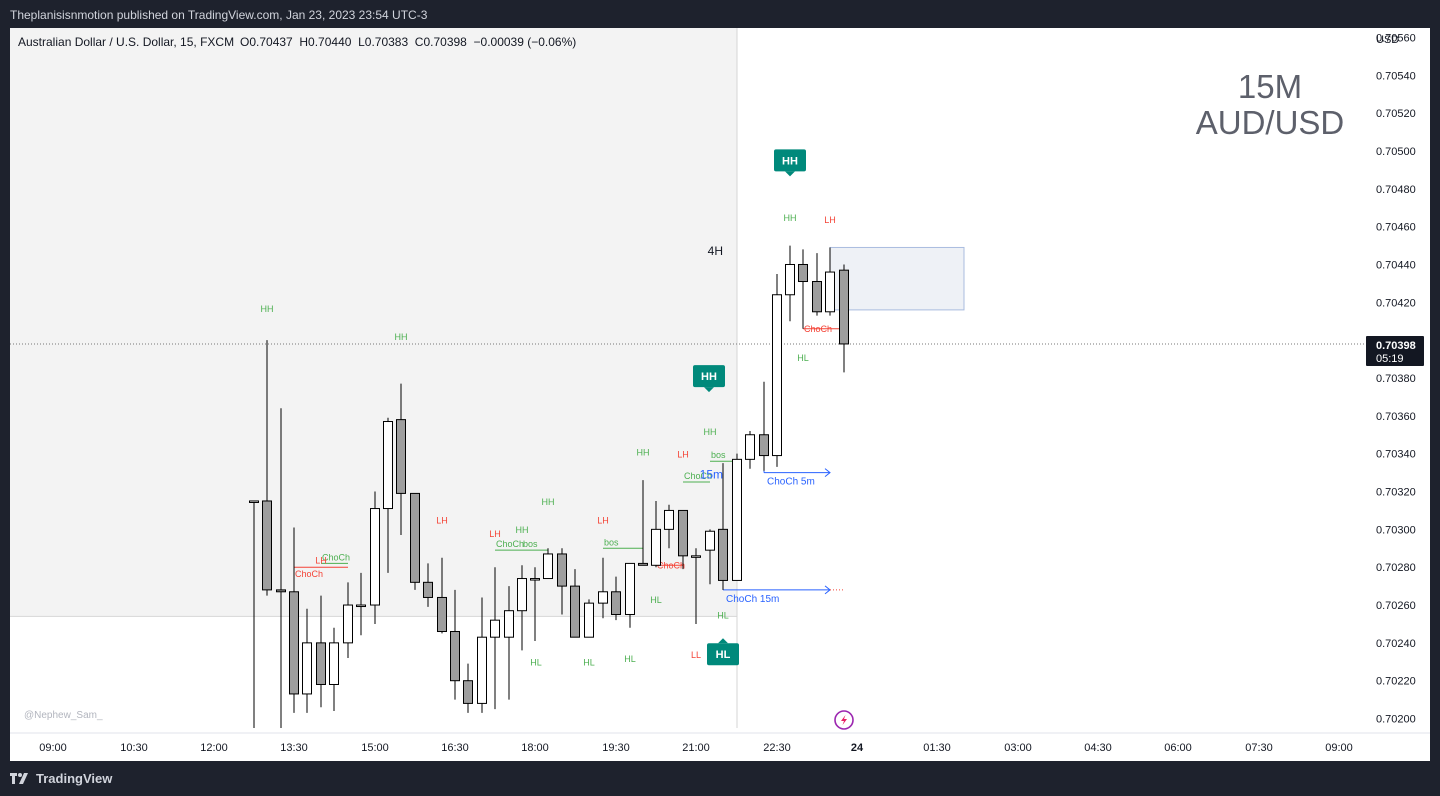 Image resolution: width=1440 pixels, height=796 pixels. Describe the element at coordinates (1396, 417) in the screenshot. I see `price-tick: 0.70360` at that location.